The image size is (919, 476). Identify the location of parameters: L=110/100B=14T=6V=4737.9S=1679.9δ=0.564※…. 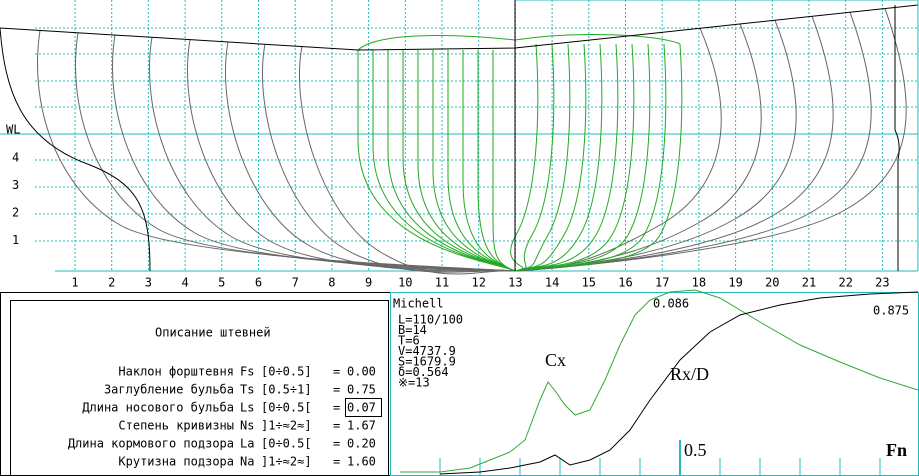
(430, 351).